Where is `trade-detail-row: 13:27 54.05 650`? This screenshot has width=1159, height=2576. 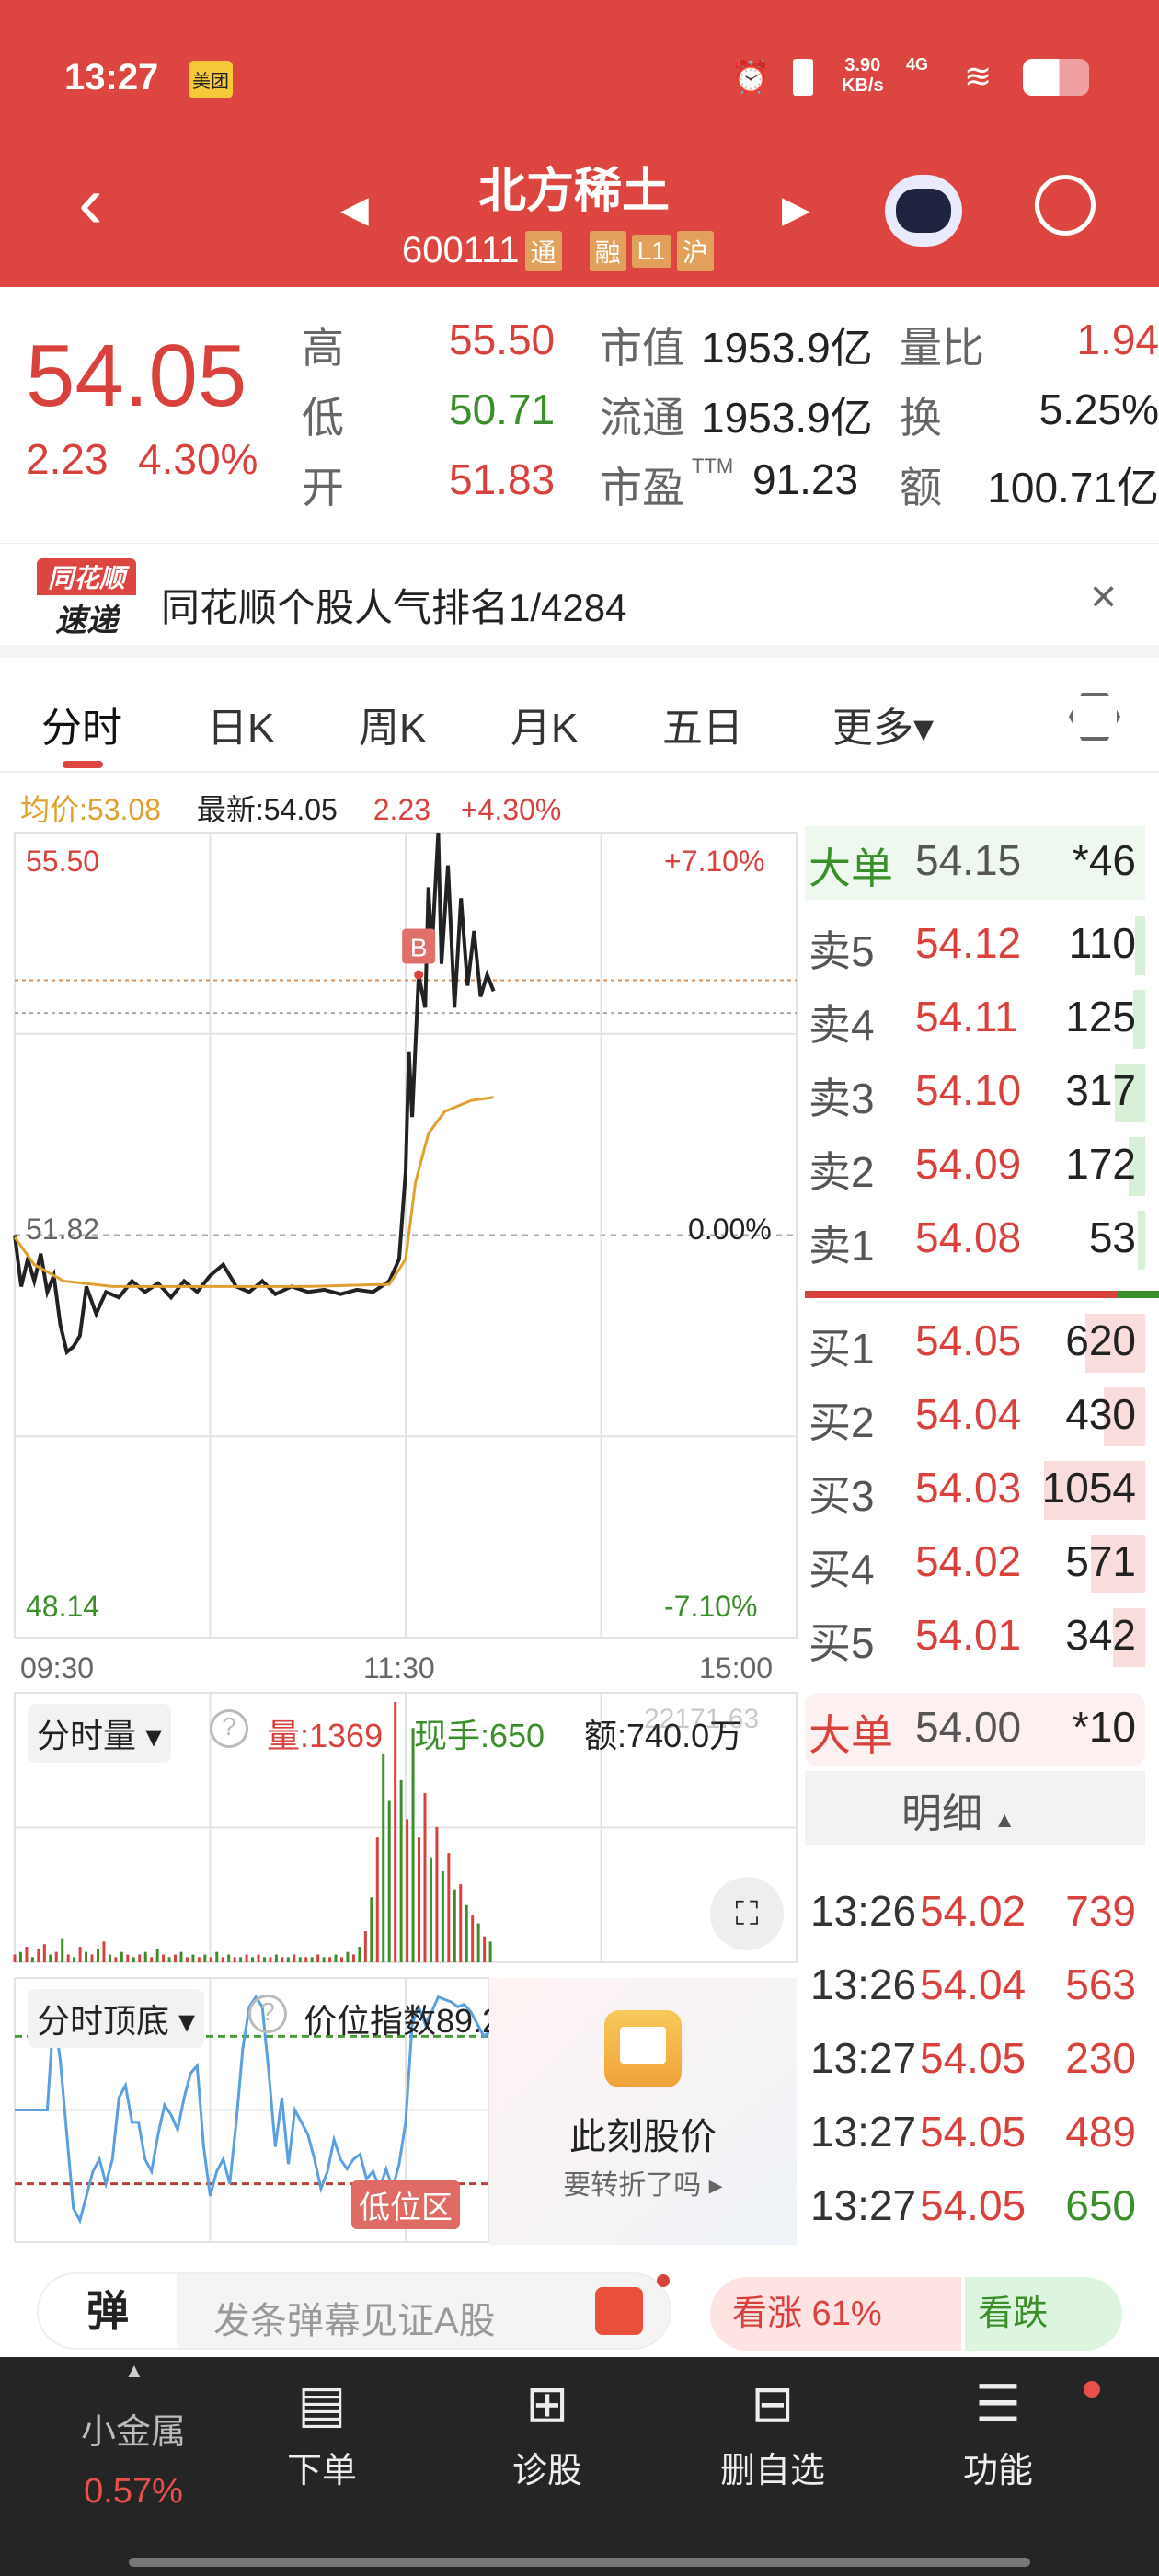
trade-detail-row: 13:27 54.05 650 is located at coordinates (973, 2205).